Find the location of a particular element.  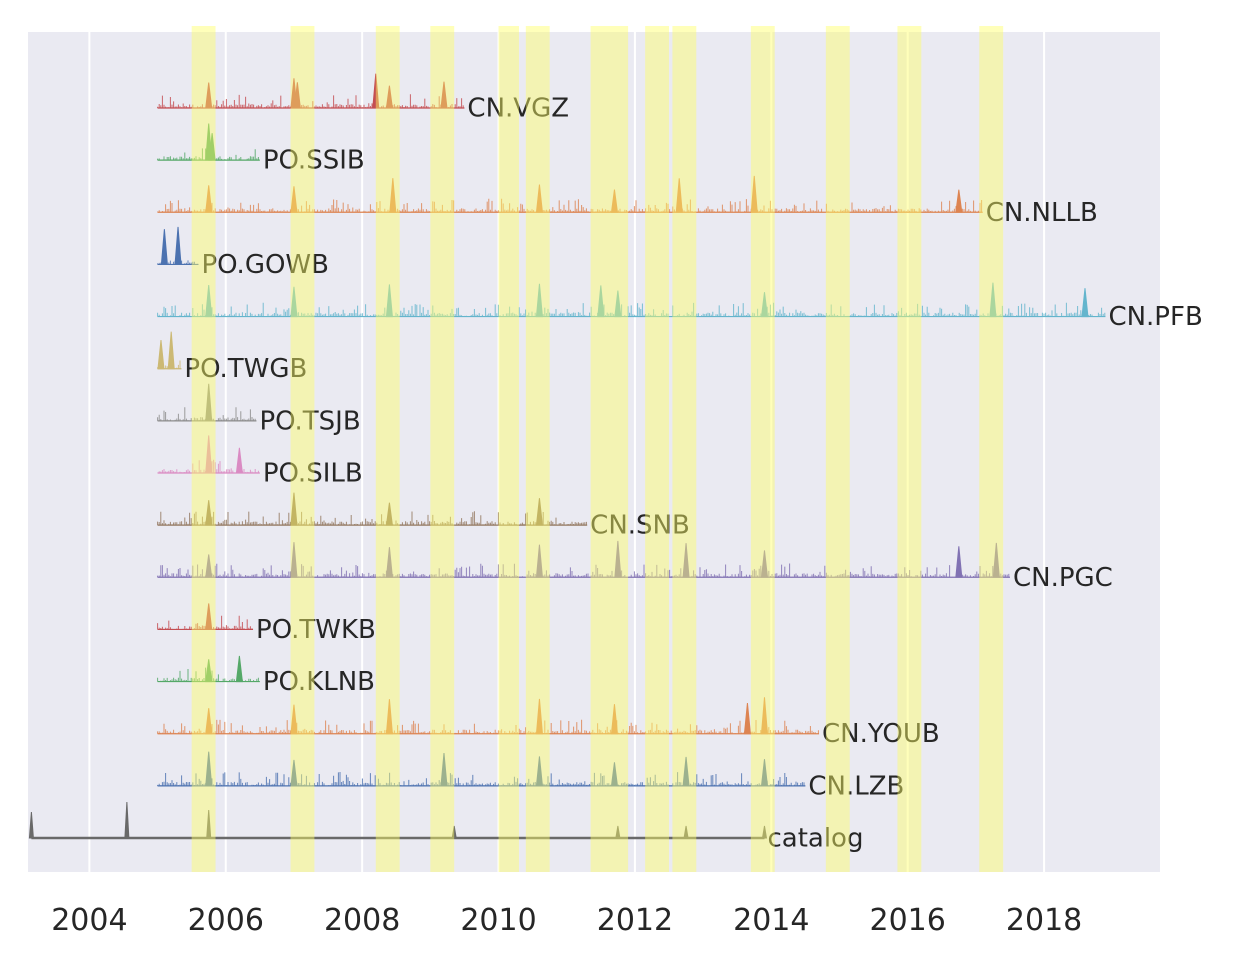

x-tick-label: 2014 is located at coordinates (771, 920).